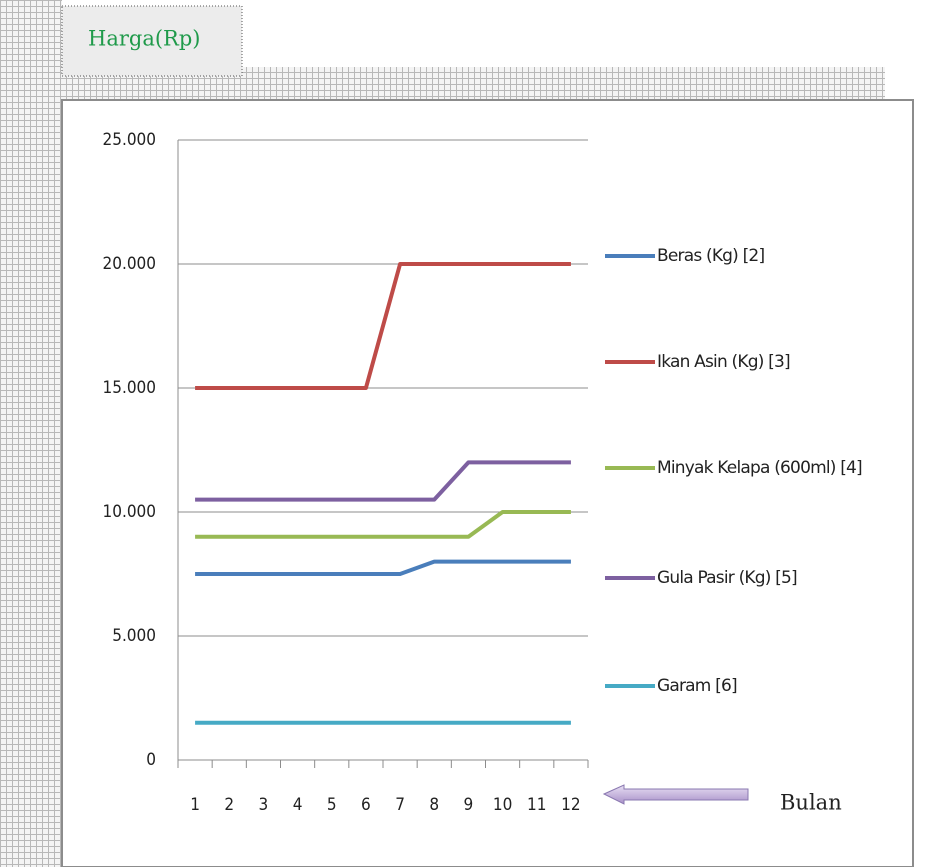 The width and height of the screenshot is (927, 867). I want to click on legend-label: Beras (Kg) [2], so click(711, 256).